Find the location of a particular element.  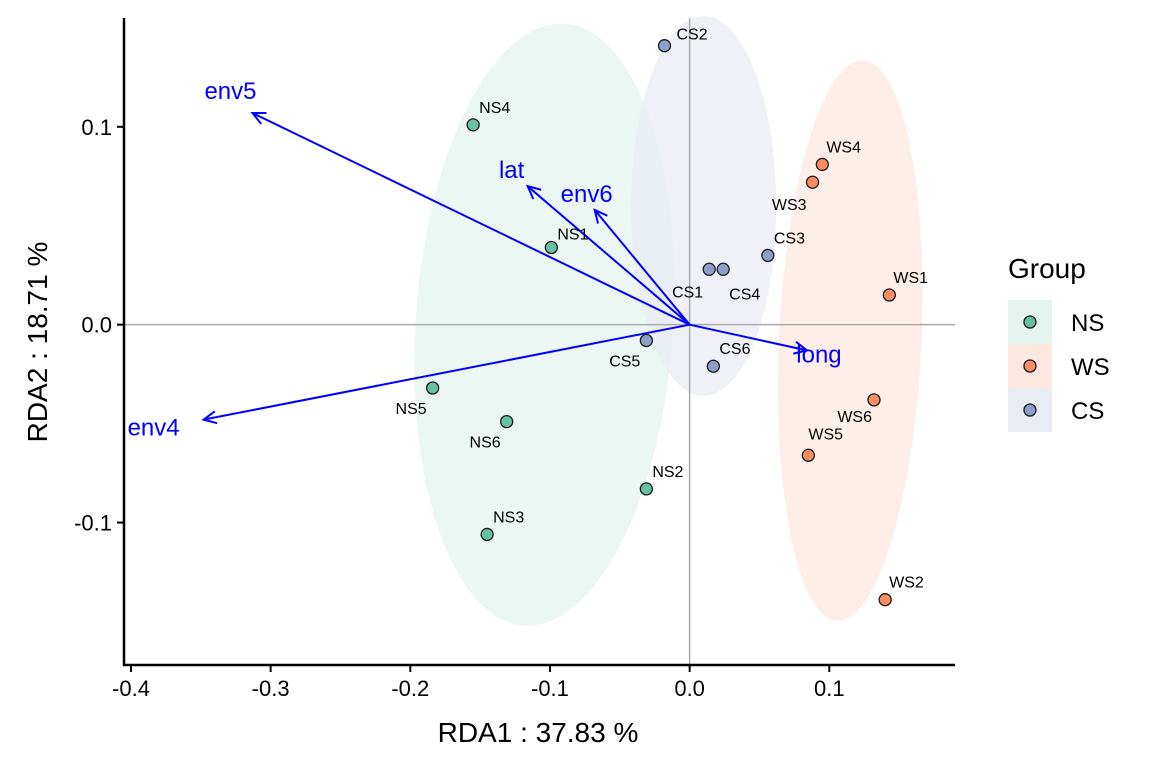

point-cs2 is located at coordinates (664, 46).